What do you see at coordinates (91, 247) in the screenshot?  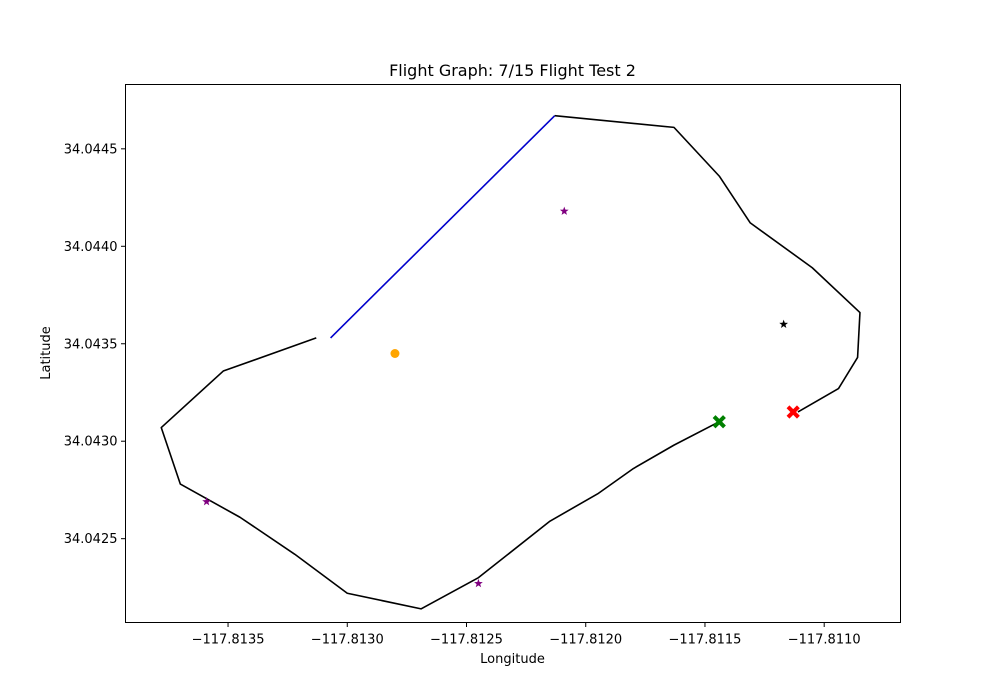 I see `y-tick-label: 34.0440` at bounding box center [91, 247].